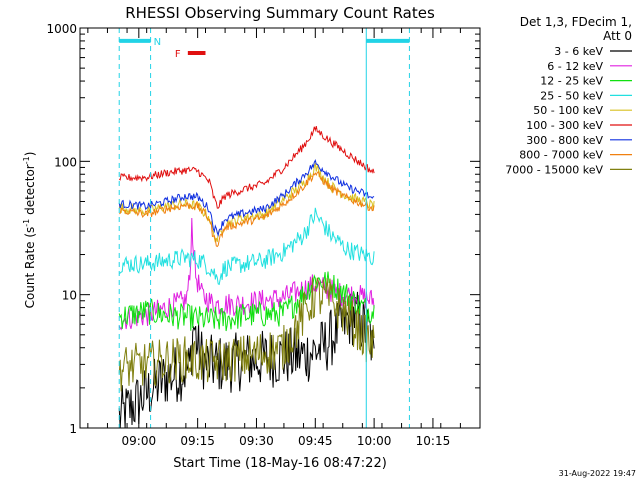  I want to click on night-flag-label: N, so click(157, 42).